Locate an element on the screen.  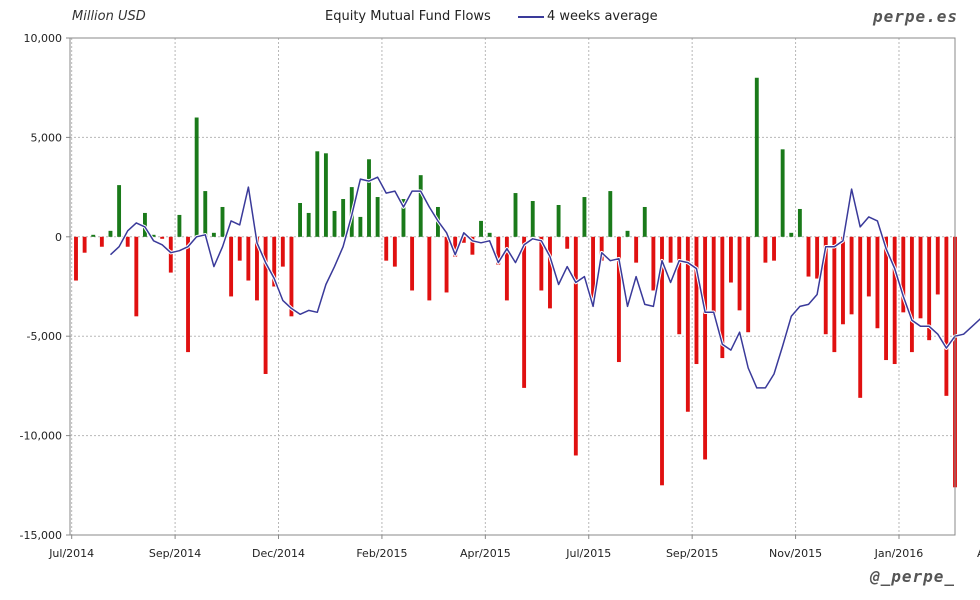
x-tick-label: Nov/2015 is located at coordinates (795, 553).